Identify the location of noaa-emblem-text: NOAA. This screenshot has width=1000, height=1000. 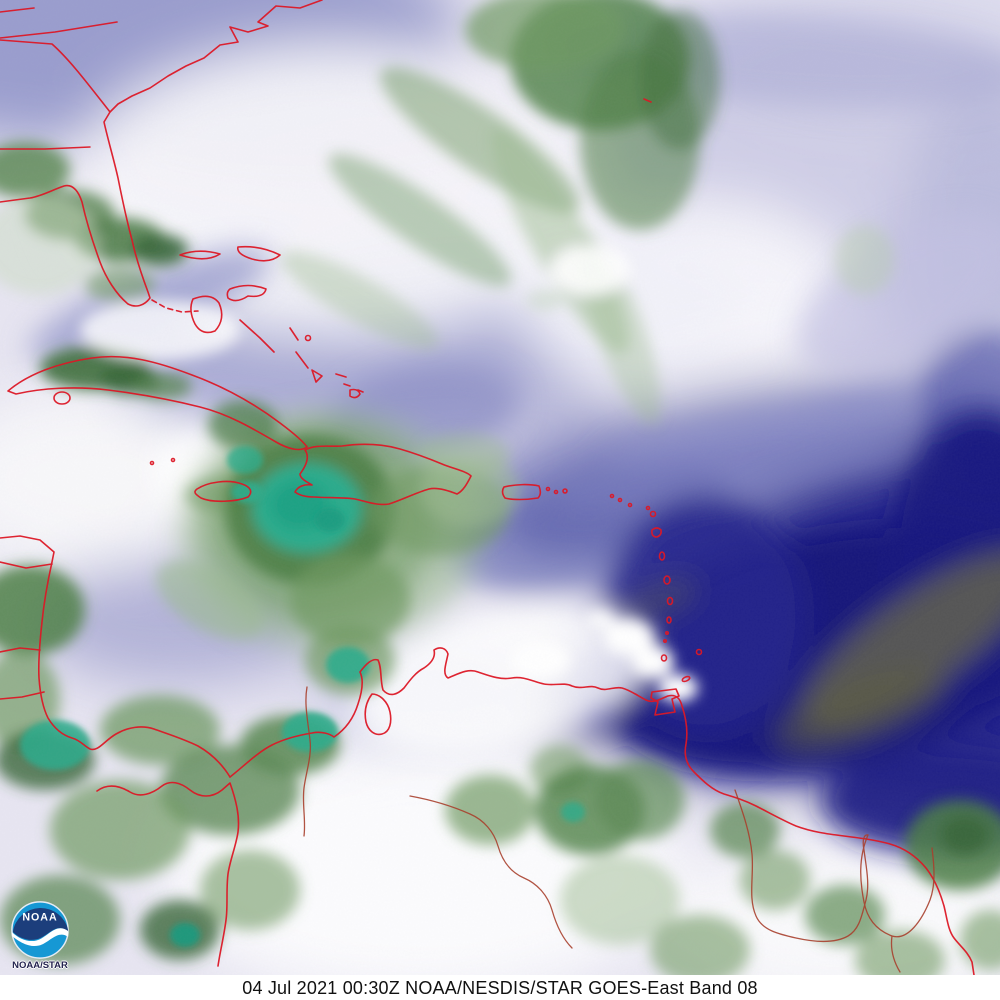
(39, 917).